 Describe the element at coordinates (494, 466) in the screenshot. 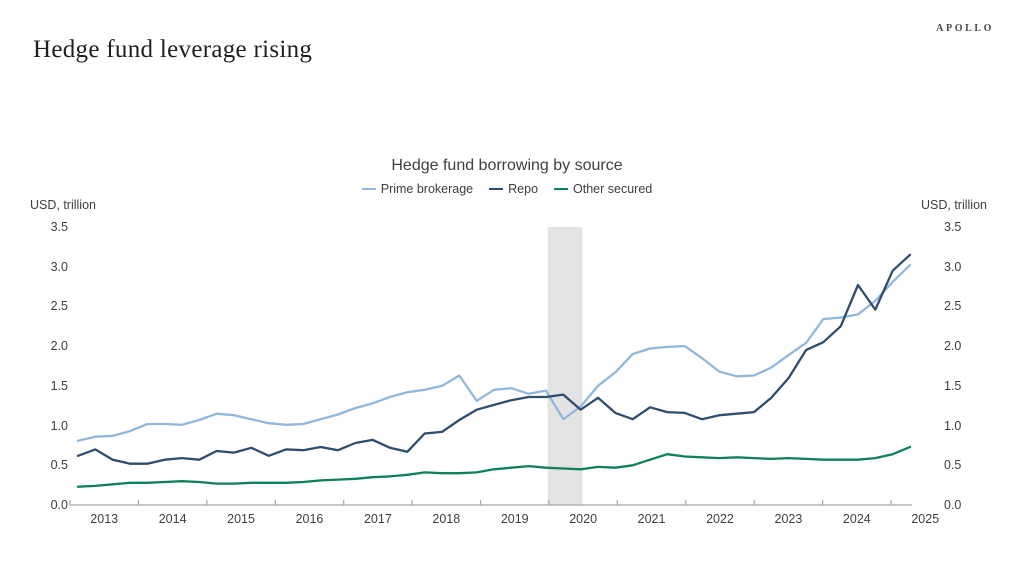

I see `series-line-other-secured` at that location.